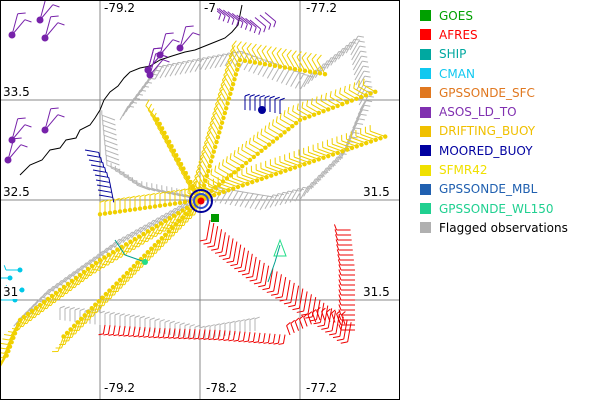  What do you see at coordinates (507, 150) in the screenshot?
I see `legend-item-moored-buoy: MOORED_BUOY` at bounding box center [507, 150].